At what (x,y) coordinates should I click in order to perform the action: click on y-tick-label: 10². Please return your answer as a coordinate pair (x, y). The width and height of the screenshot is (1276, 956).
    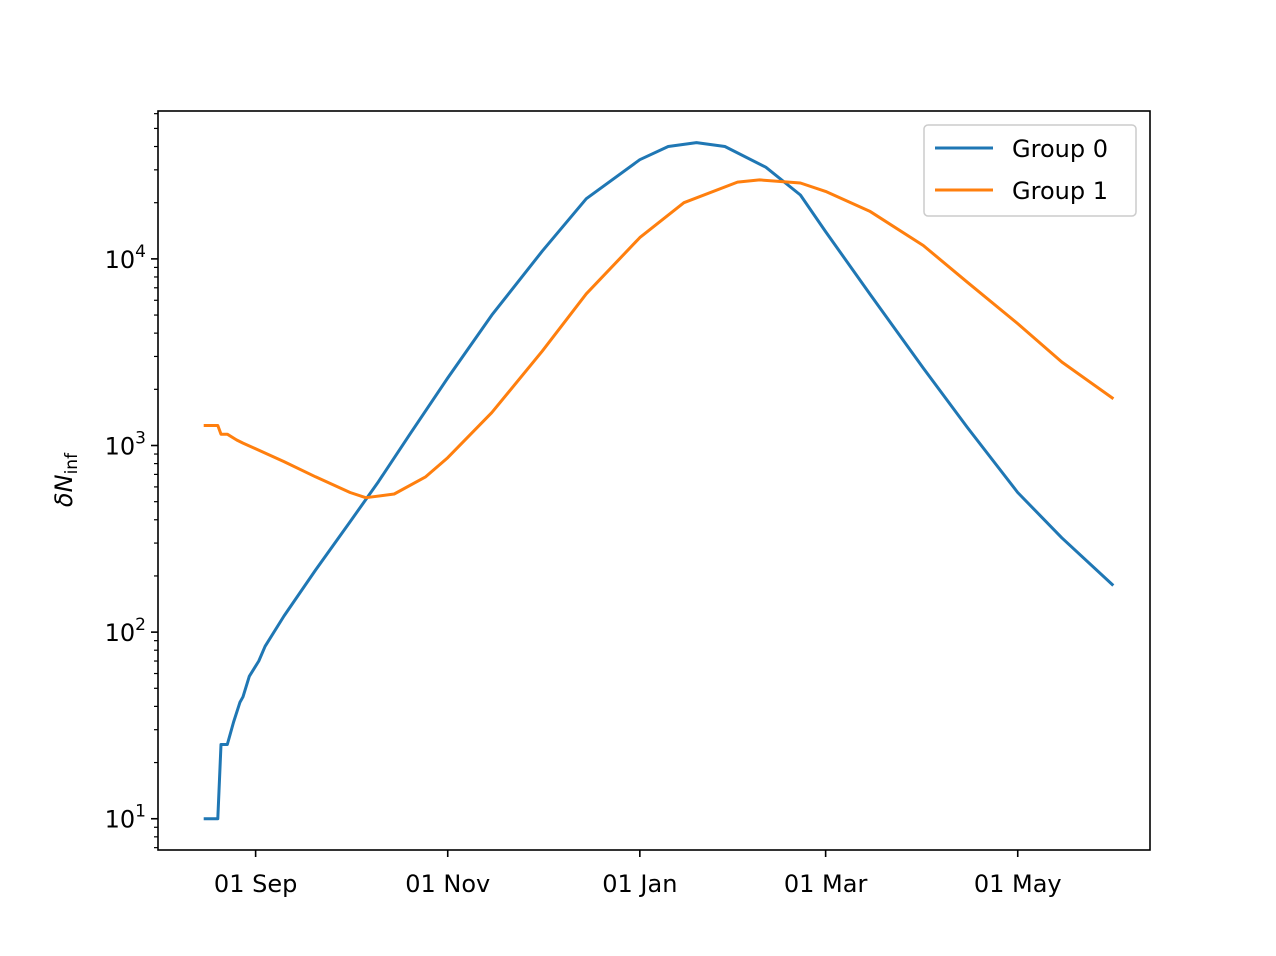
    Looking at the image, I should click on (125, 631).